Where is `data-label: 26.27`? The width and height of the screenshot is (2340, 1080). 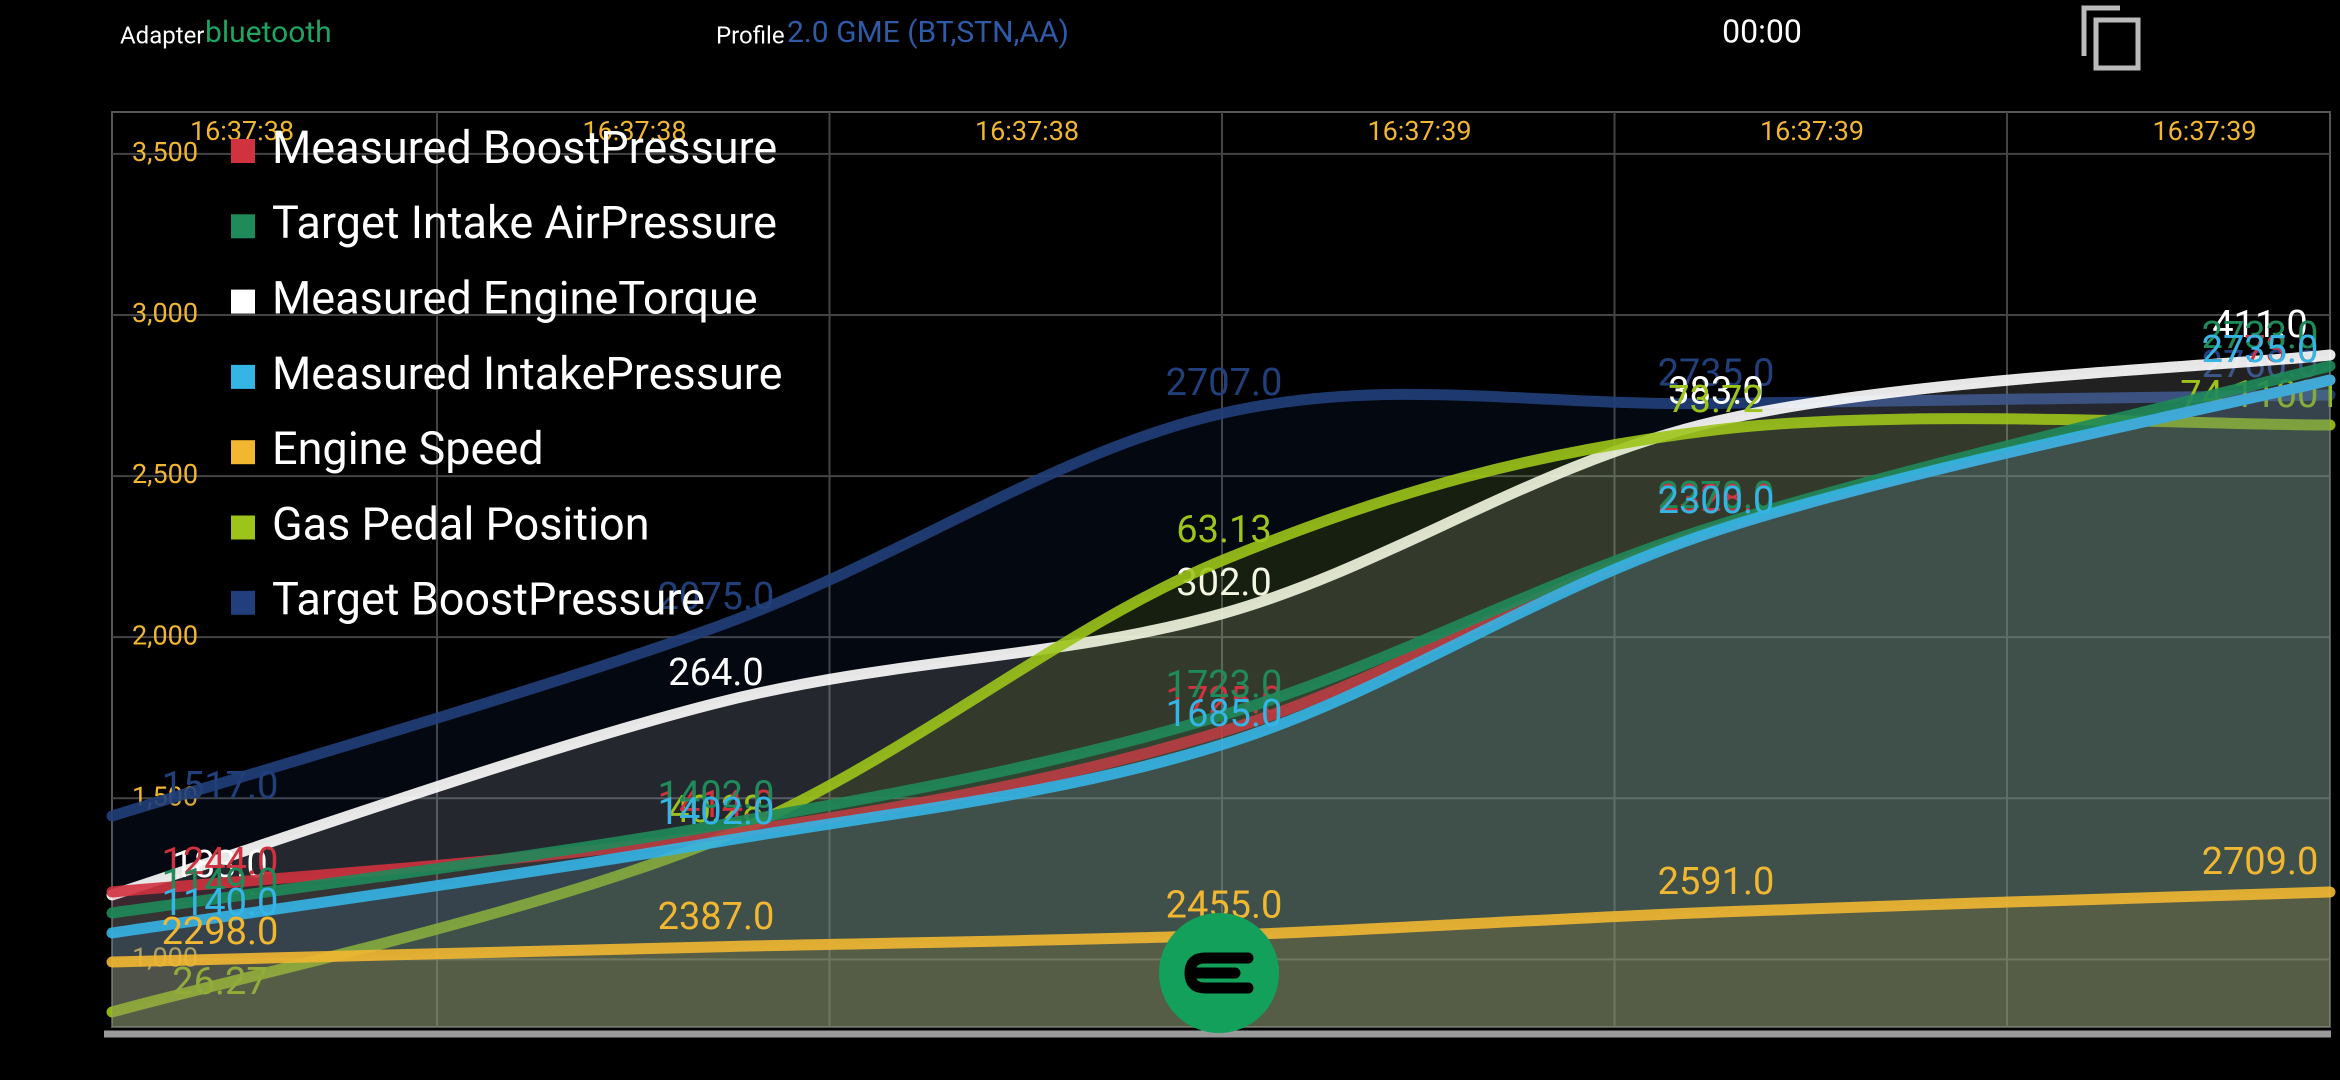
data-label: 26.27 is located at coordinates (219, 982).